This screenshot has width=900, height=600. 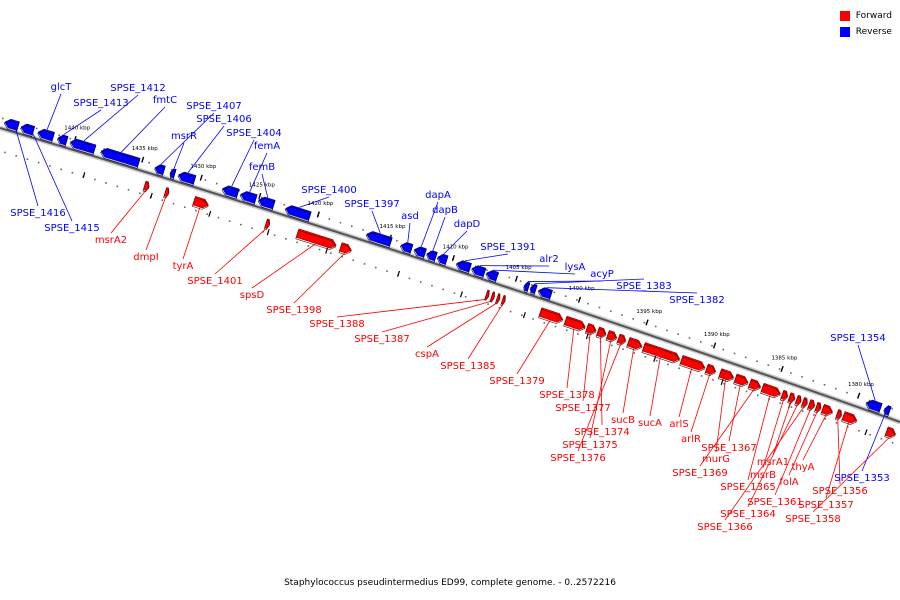 I want to click on gene-label: SPSE_1369, so click(x=700, y=473).